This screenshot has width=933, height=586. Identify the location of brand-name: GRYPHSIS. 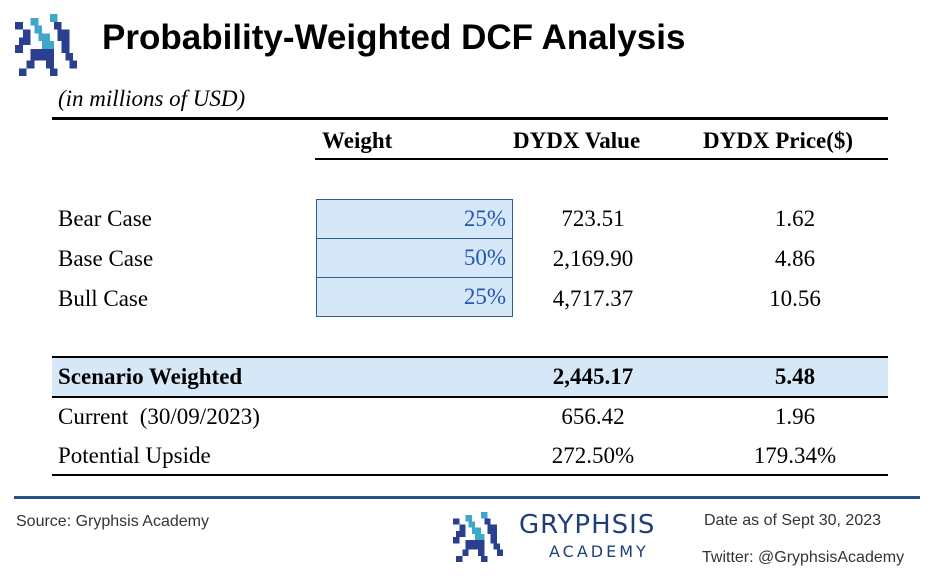
(587, 525).